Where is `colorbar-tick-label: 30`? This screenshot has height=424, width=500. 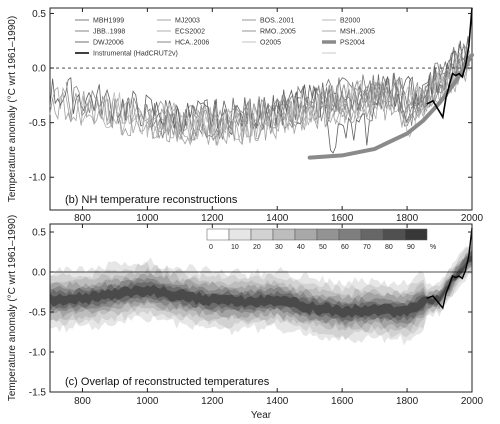
colorbar-tick-label: 30 is located at coordinates (279, 247).